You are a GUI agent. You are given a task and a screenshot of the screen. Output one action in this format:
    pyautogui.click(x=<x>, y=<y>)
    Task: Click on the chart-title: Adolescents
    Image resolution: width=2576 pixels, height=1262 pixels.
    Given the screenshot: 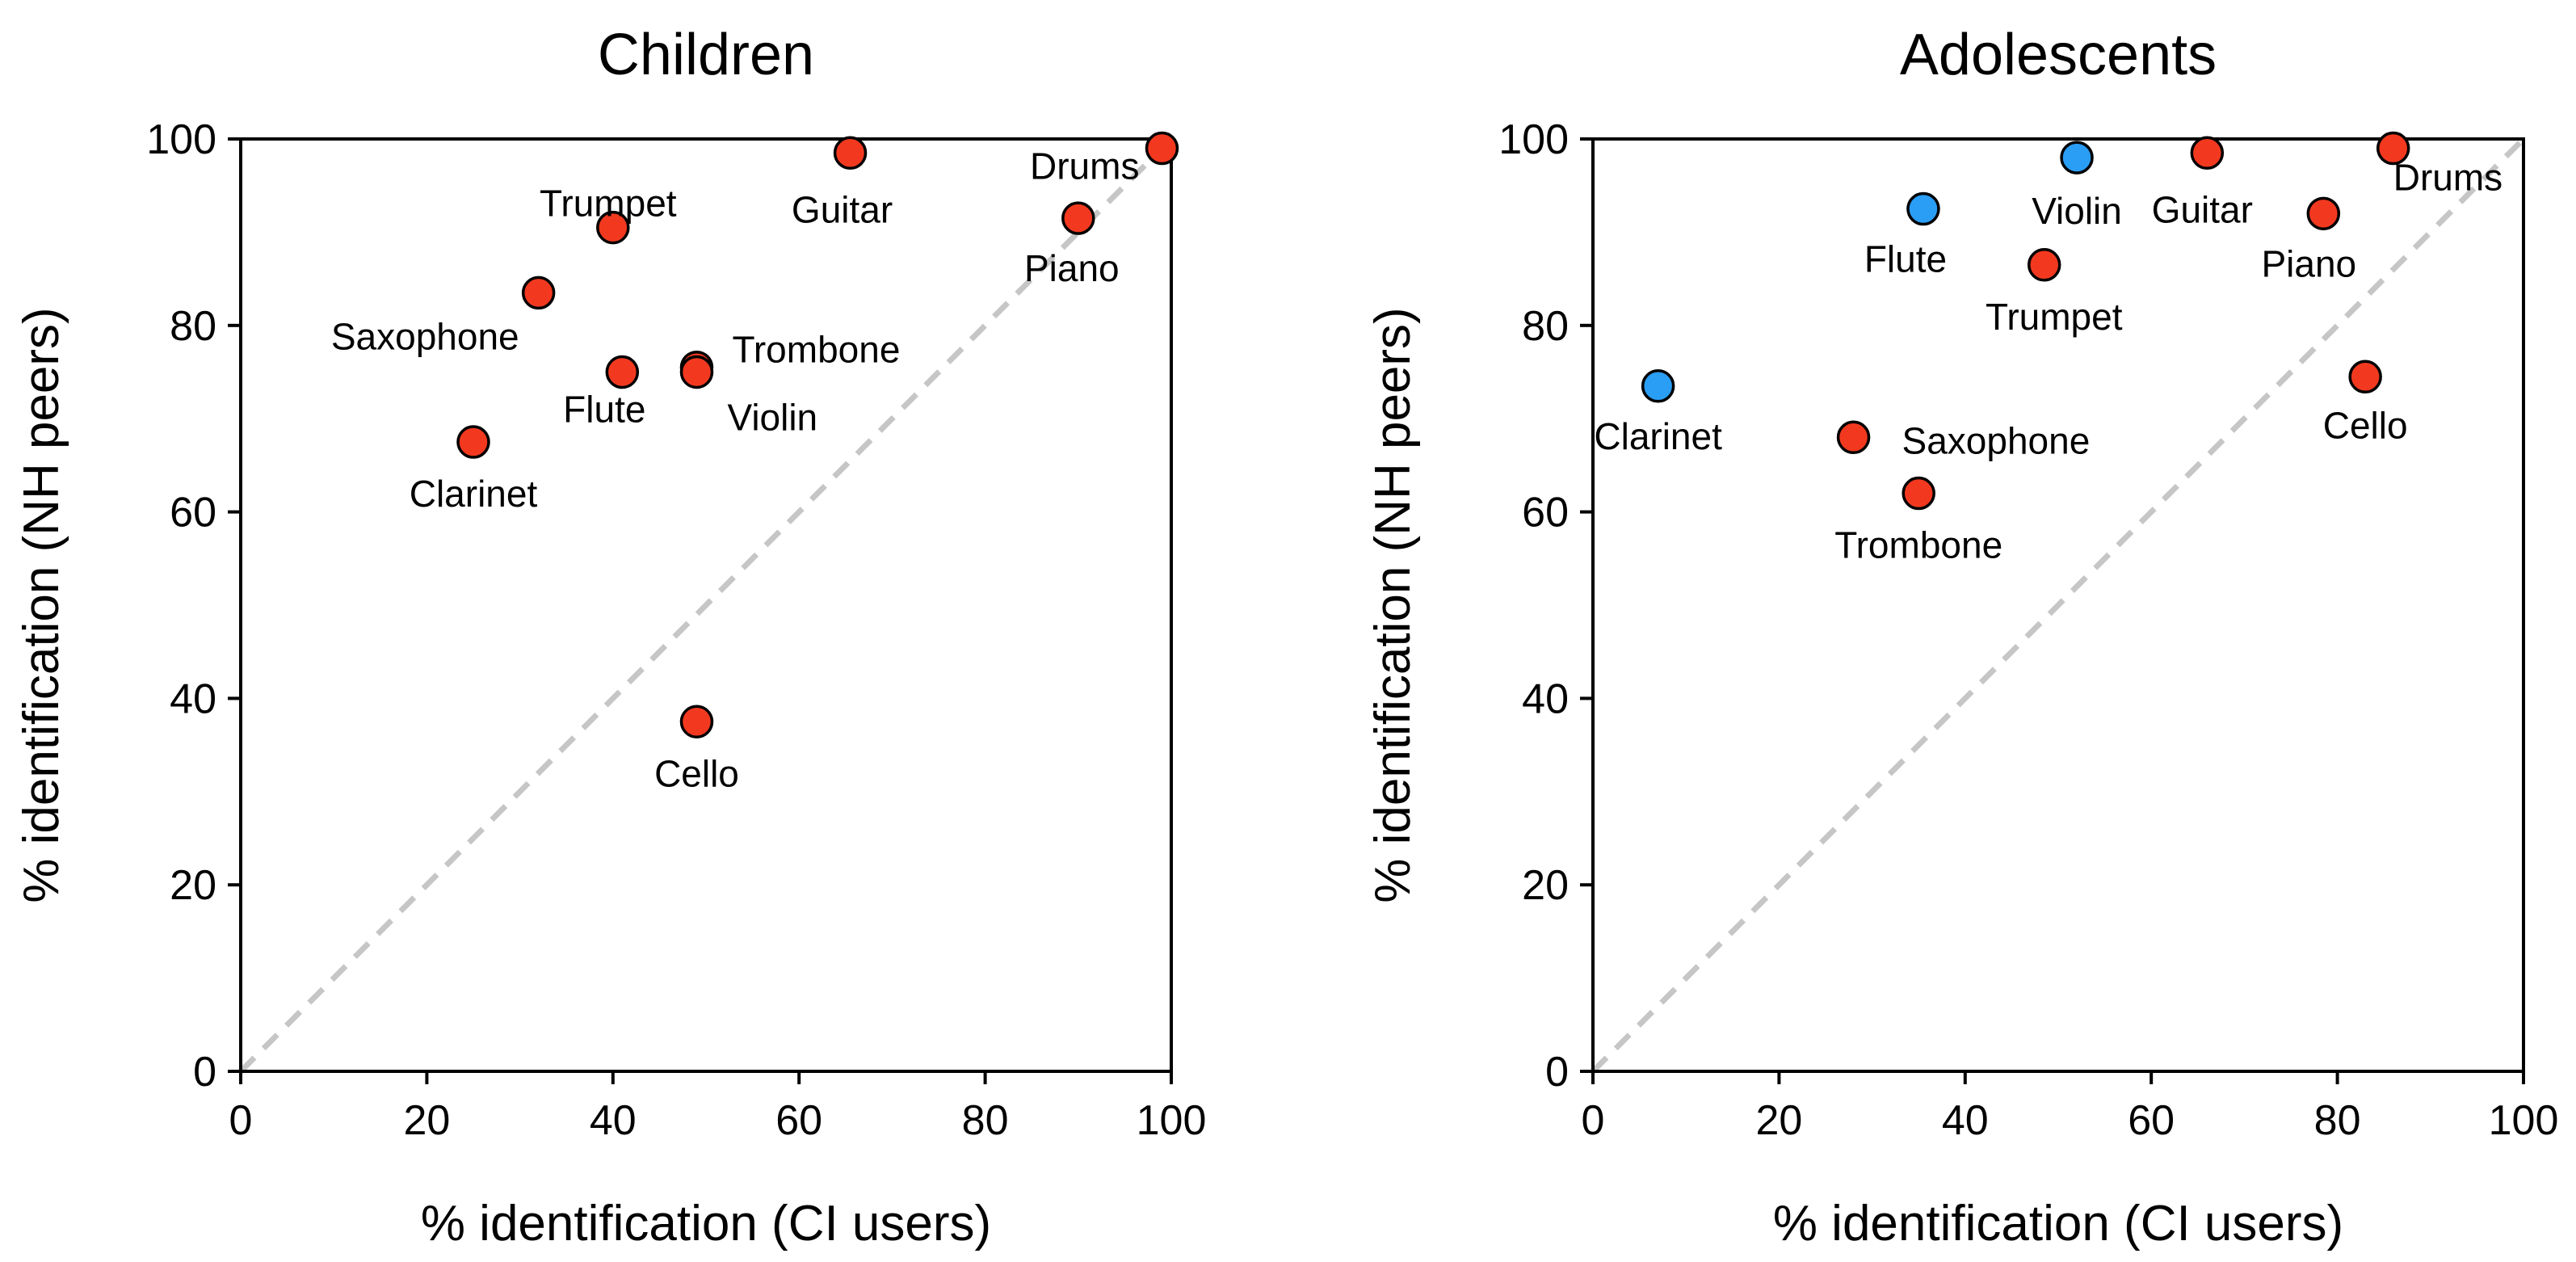 What is the action you would take?
    pyautogui.click(x=2059, y=55)
    